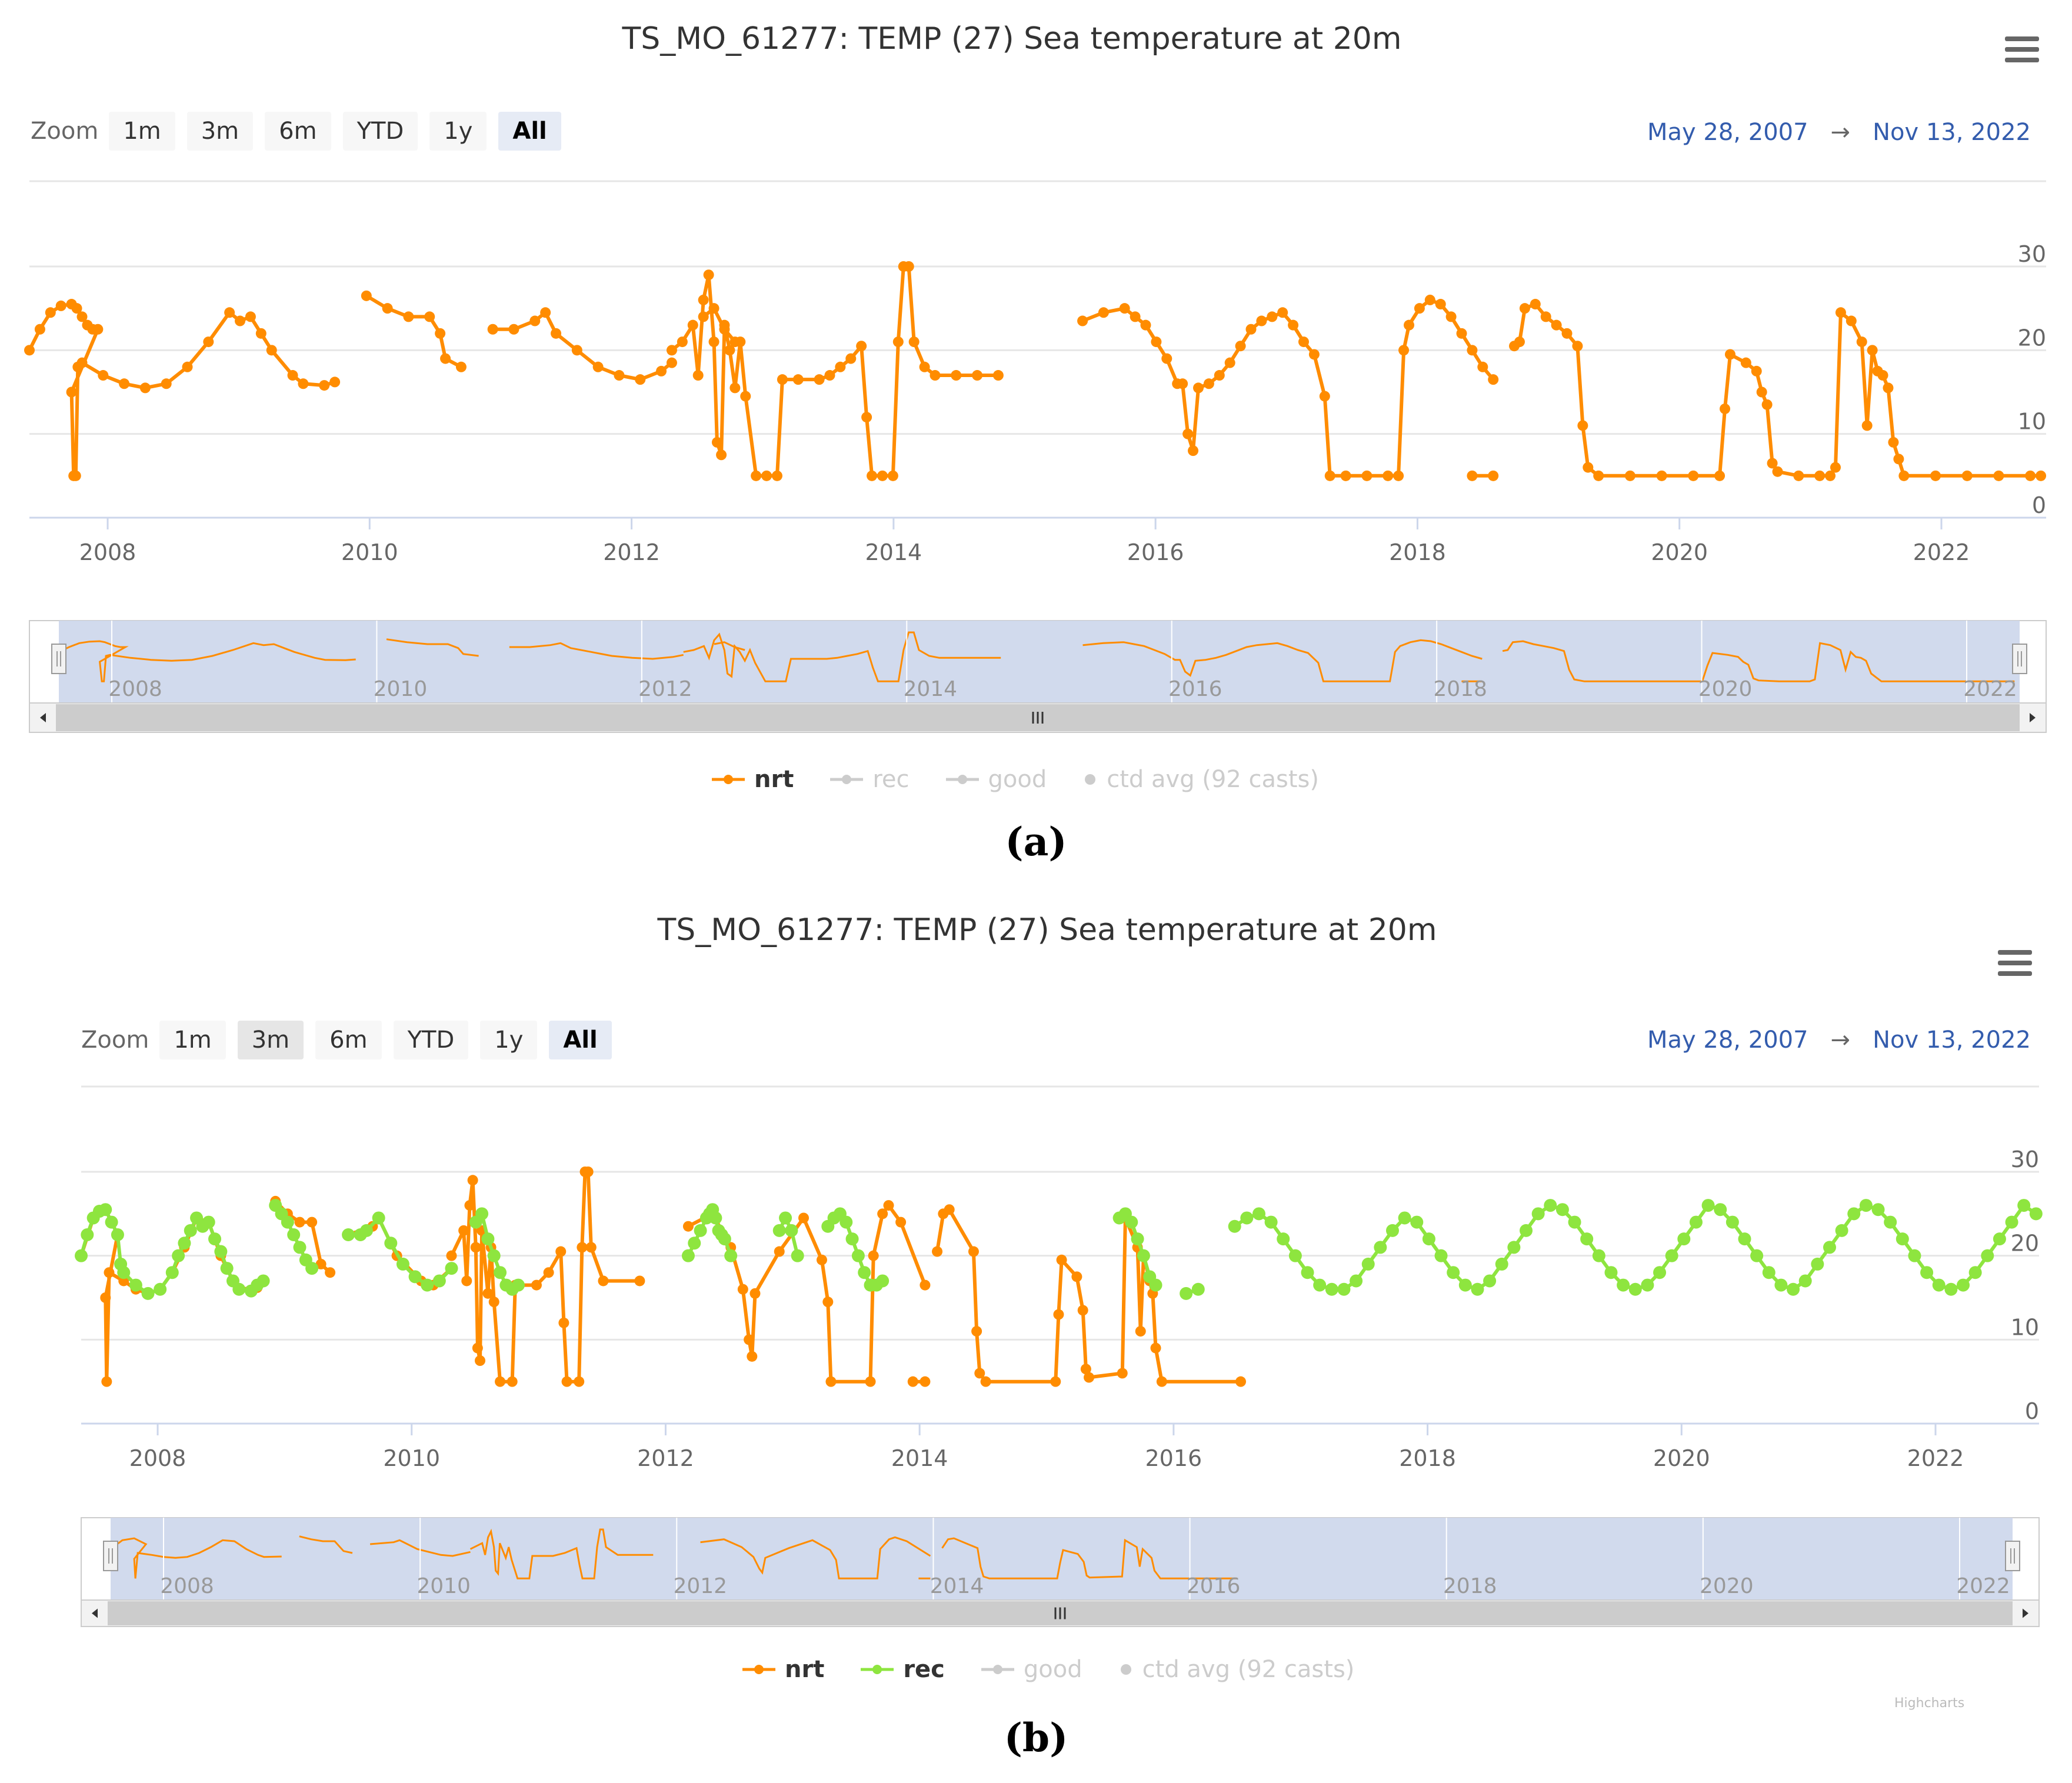 This screenshot has width=2072, height=1783. I want to click on navigator-tick-label: 2018, so click(1460, 689).